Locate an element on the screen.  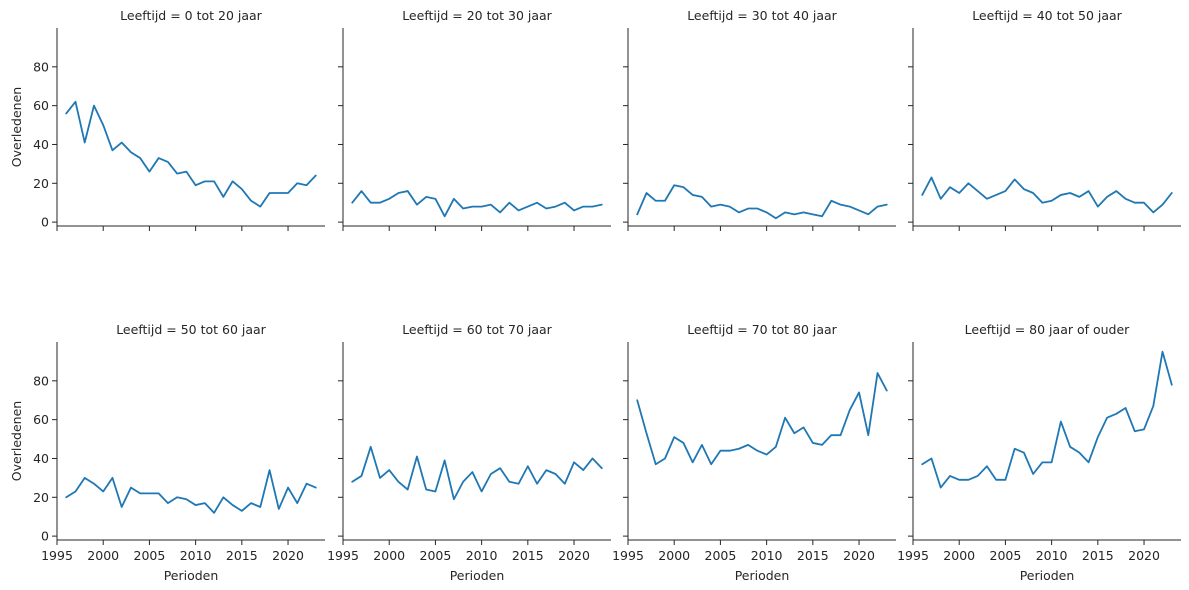
panel-3-series-line is located at coordinates (762, 202).